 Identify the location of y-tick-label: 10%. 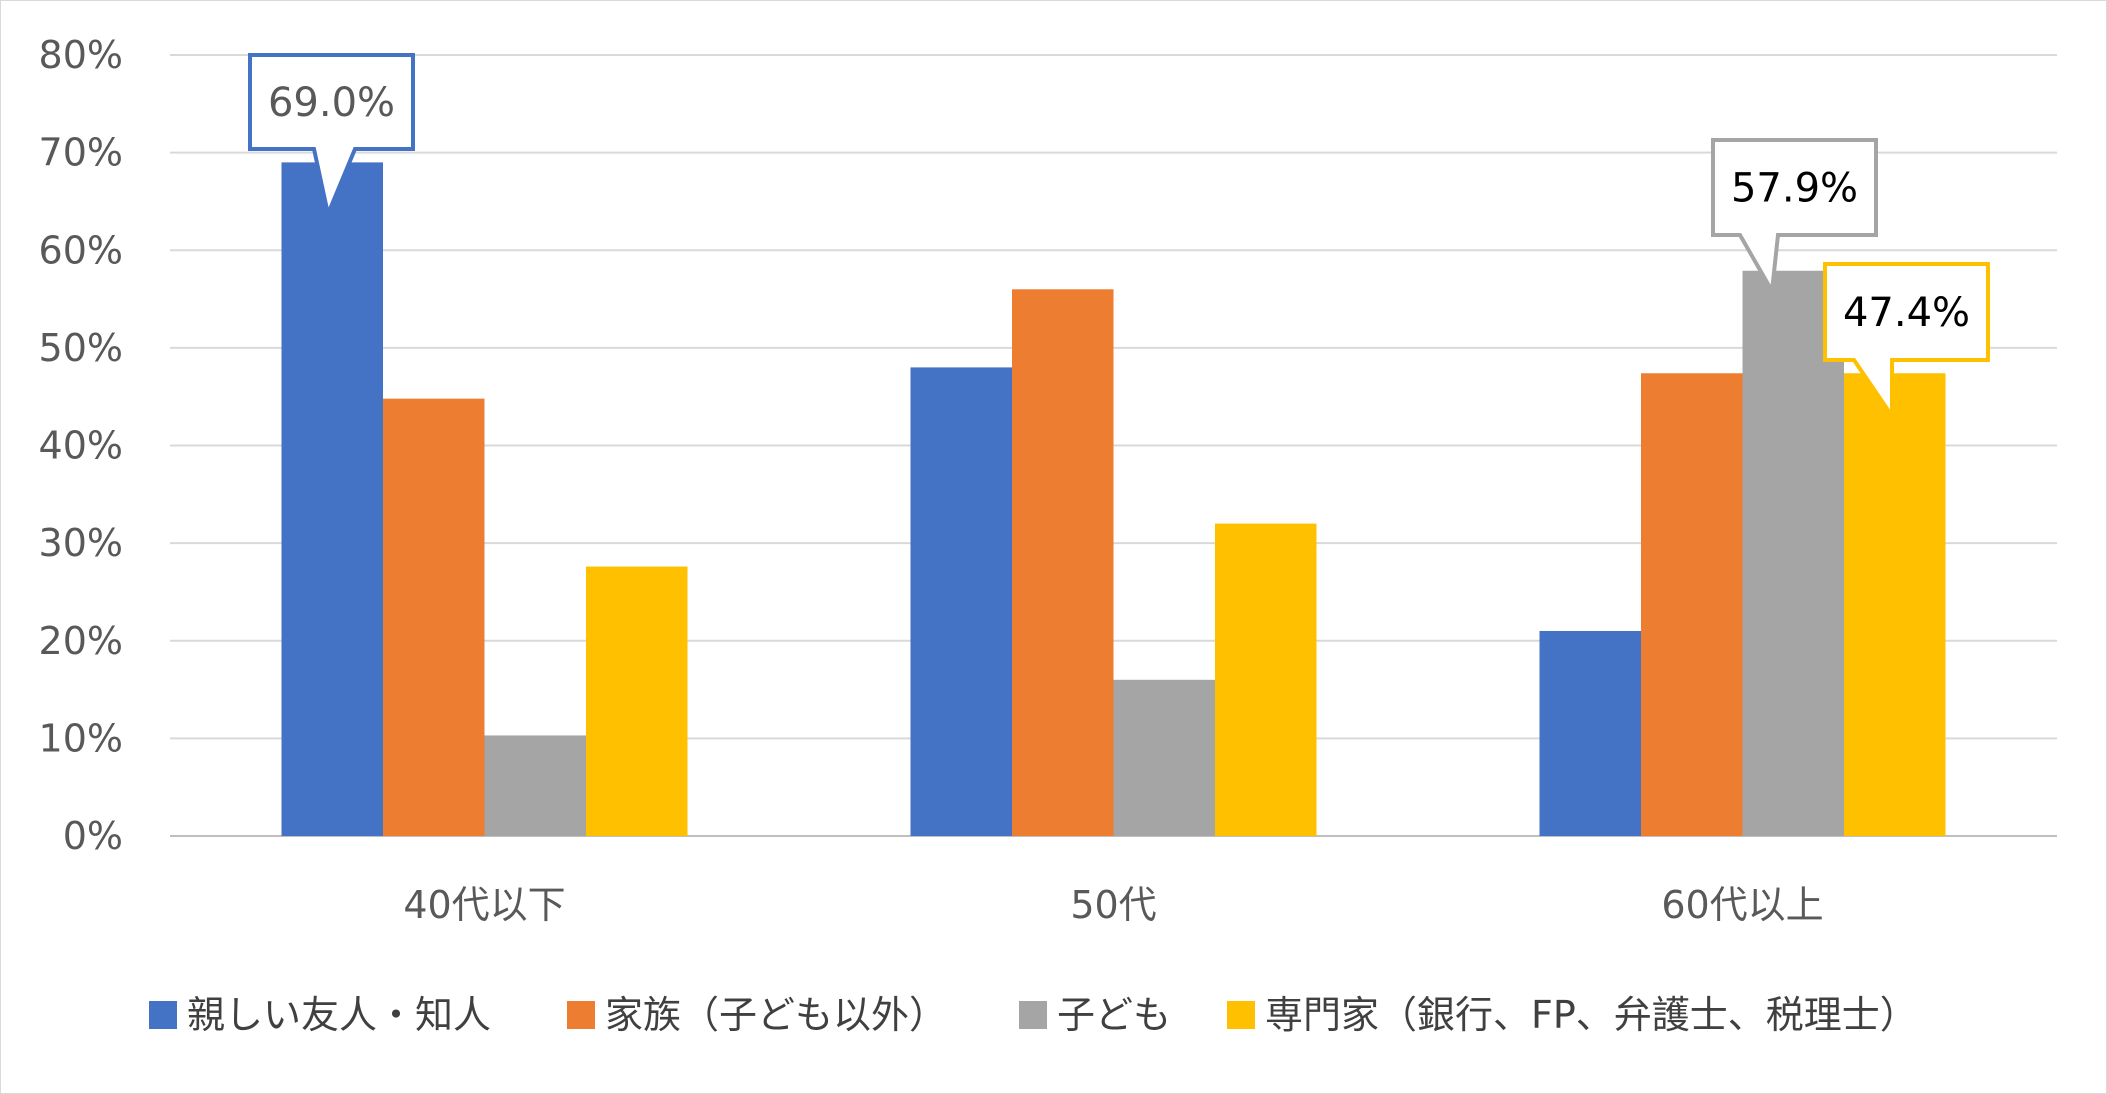
(81, 738).